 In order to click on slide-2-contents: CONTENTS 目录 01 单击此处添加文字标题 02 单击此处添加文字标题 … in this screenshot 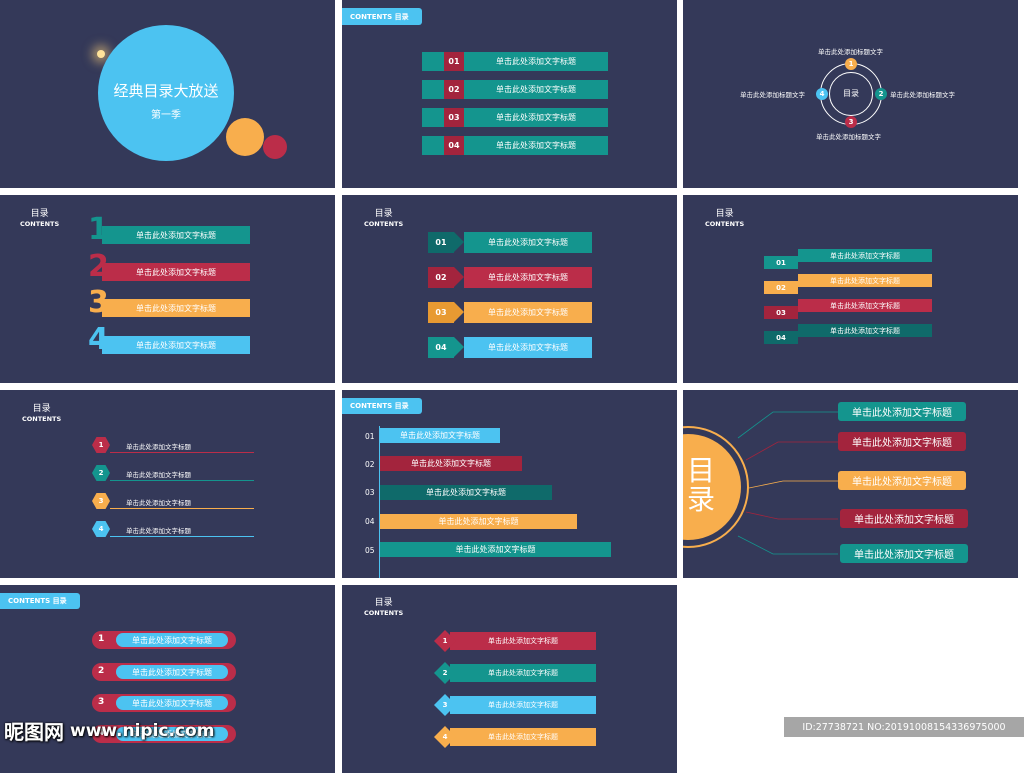, I will do `click(509, 94)`.